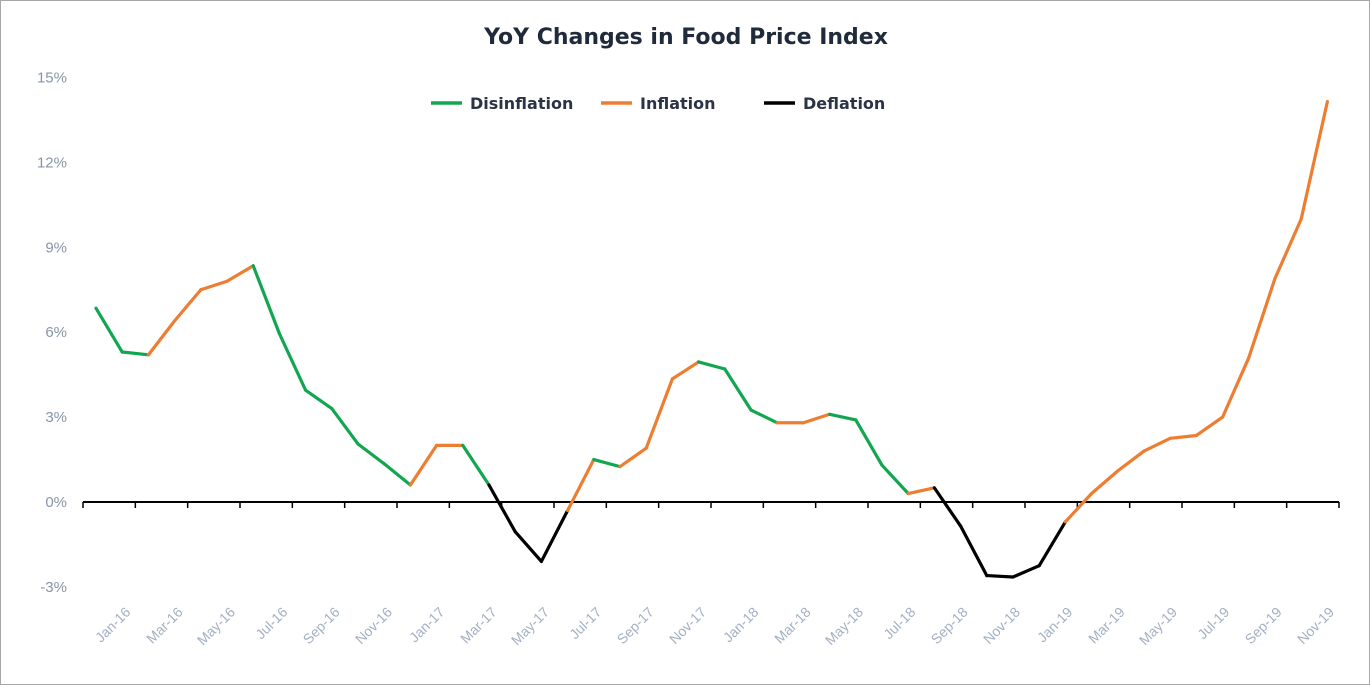  I want to click on x-tick-label: Sep-16, so click(321, 625).